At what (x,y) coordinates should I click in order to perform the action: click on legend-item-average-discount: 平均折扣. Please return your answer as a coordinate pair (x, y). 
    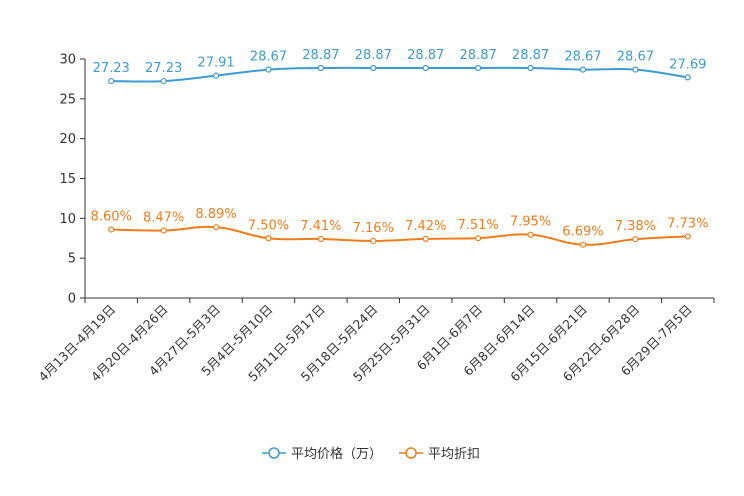
    Looking at the image, I should click on (439, 454).